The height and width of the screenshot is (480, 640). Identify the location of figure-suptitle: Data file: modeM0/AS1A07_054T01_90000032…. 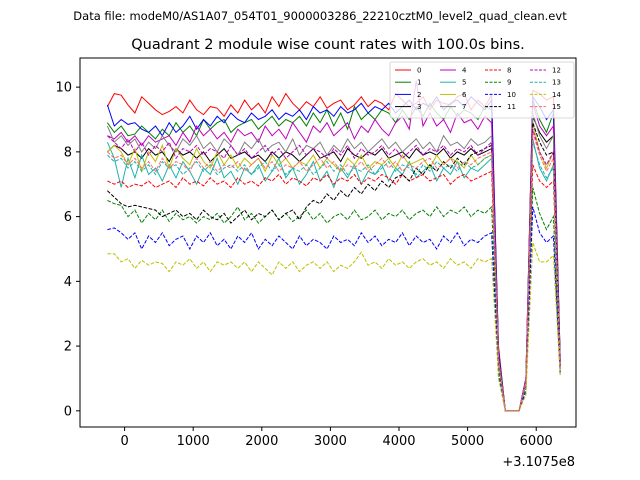
(320, 16).